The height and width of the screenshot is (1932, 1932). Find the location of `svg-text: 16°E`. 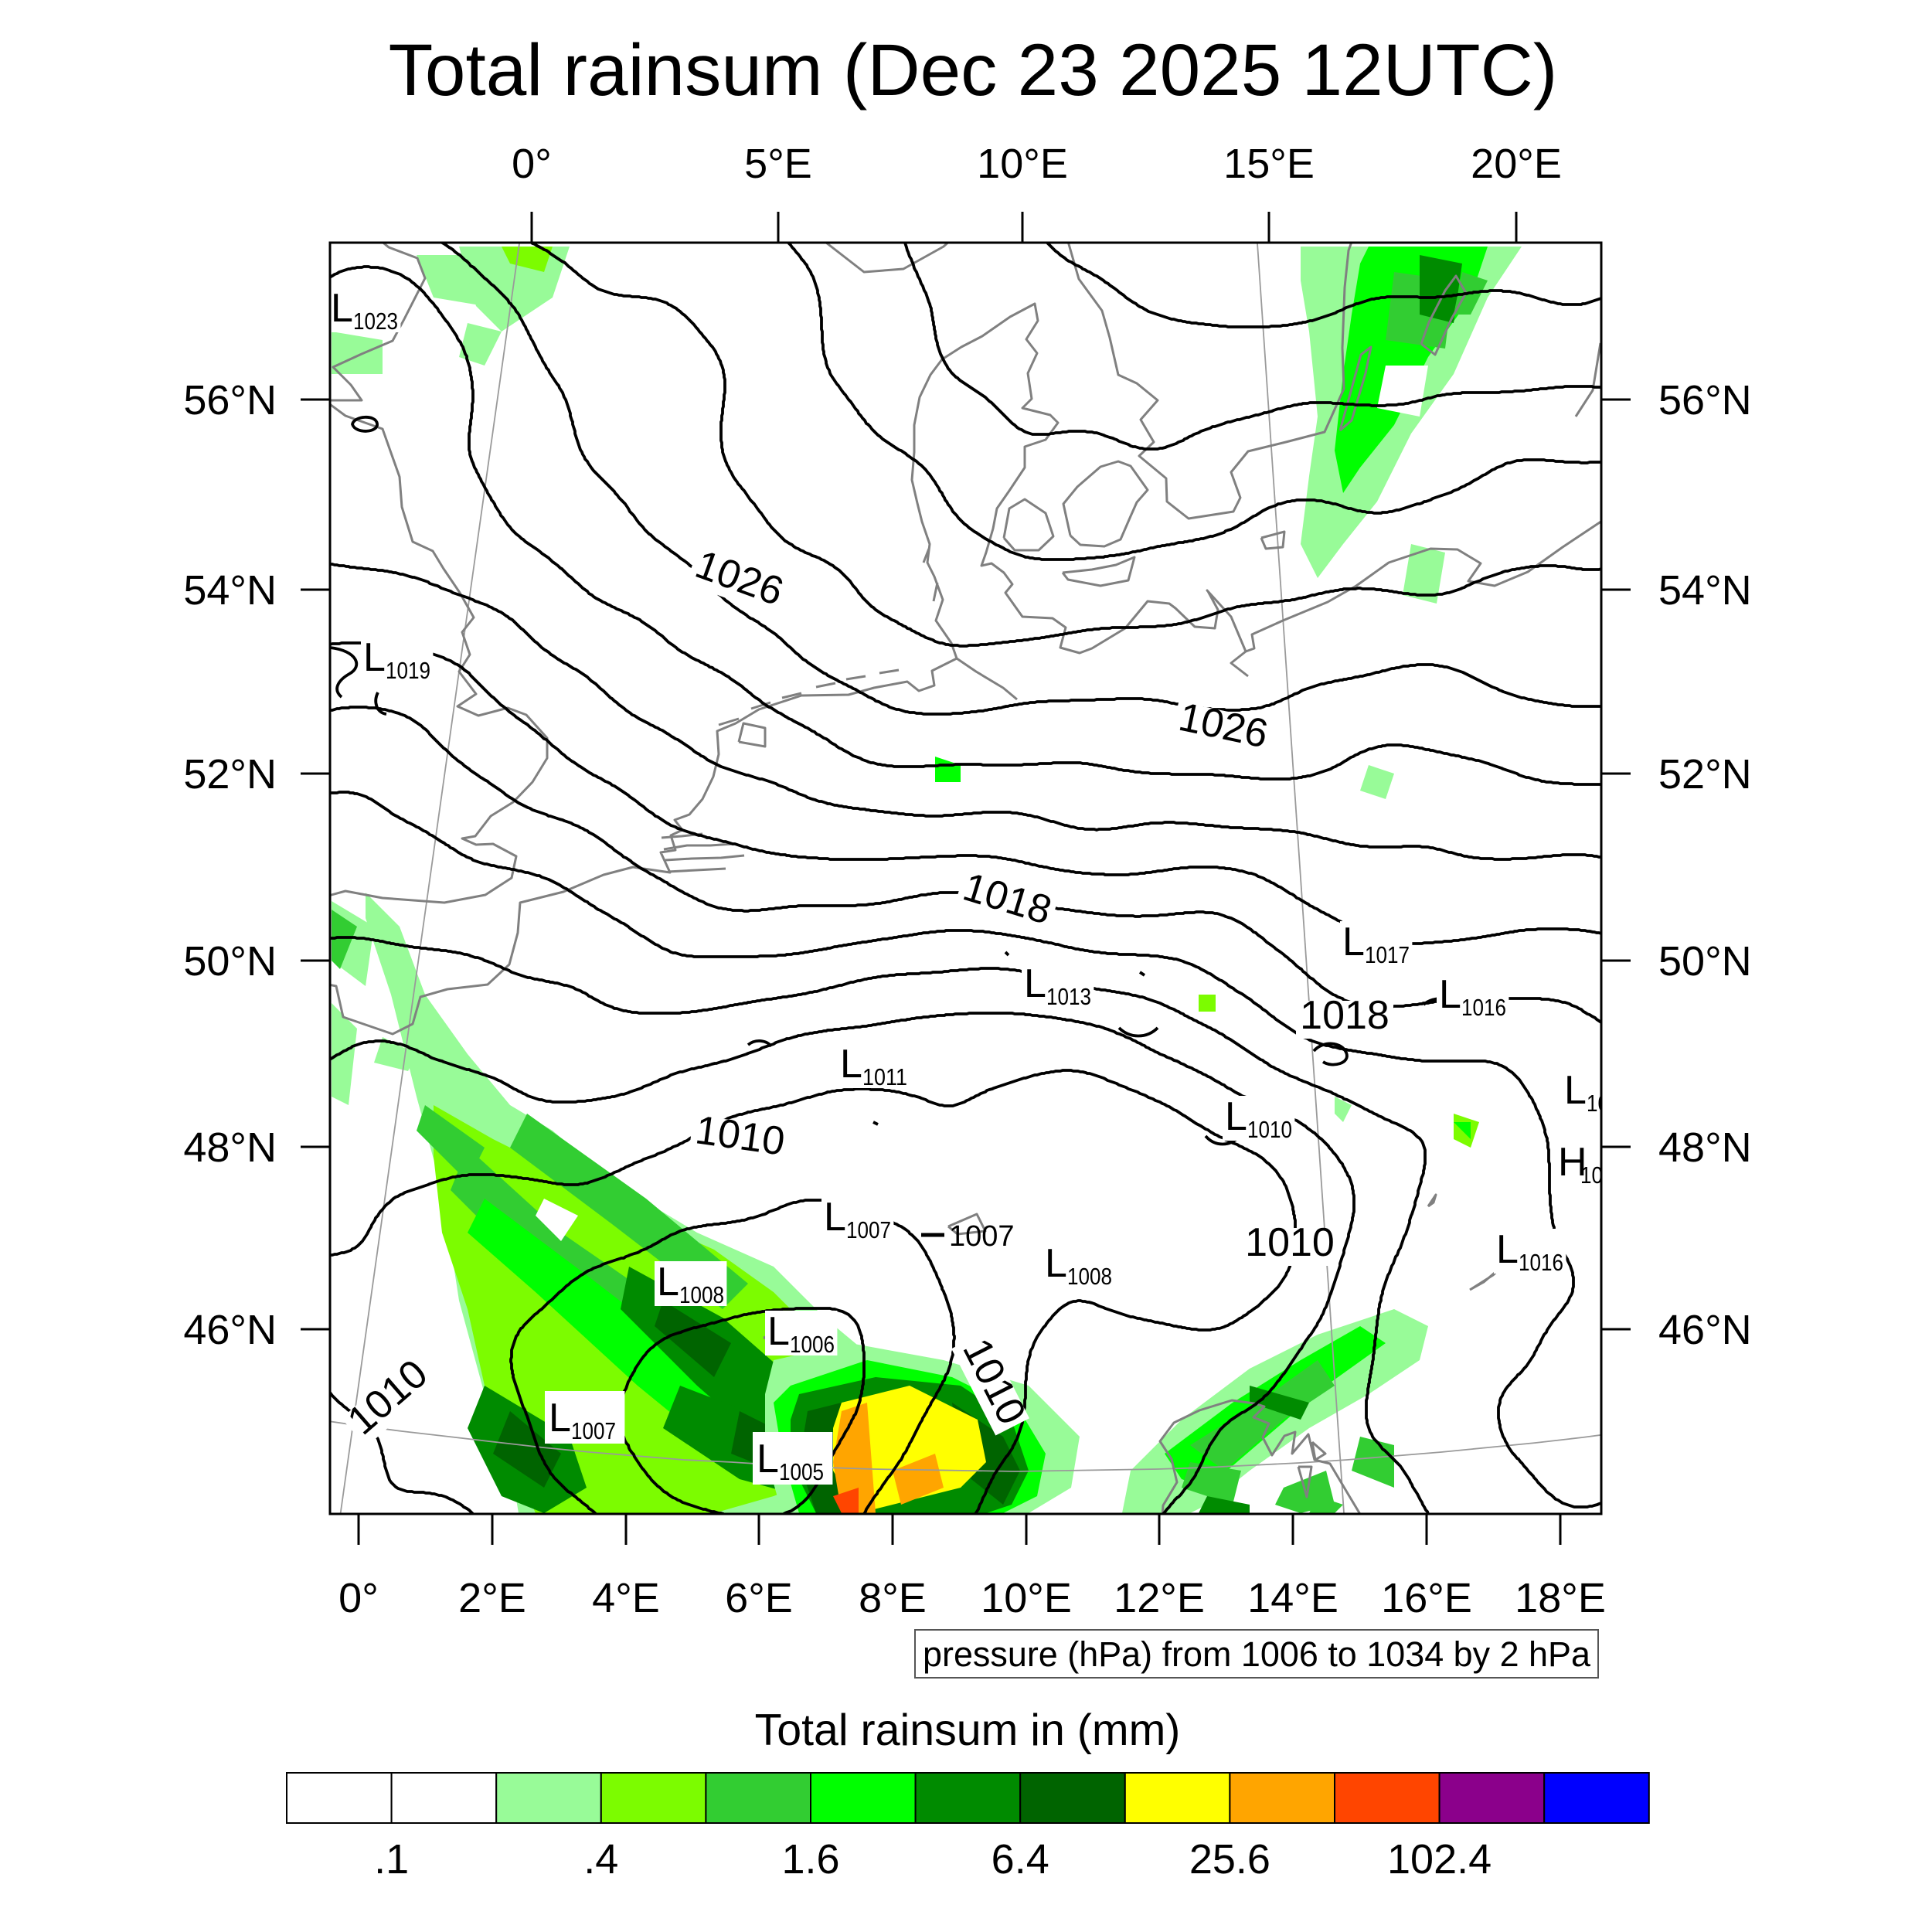

svg-text: 16°E is located at coordinates (1426, 1598).